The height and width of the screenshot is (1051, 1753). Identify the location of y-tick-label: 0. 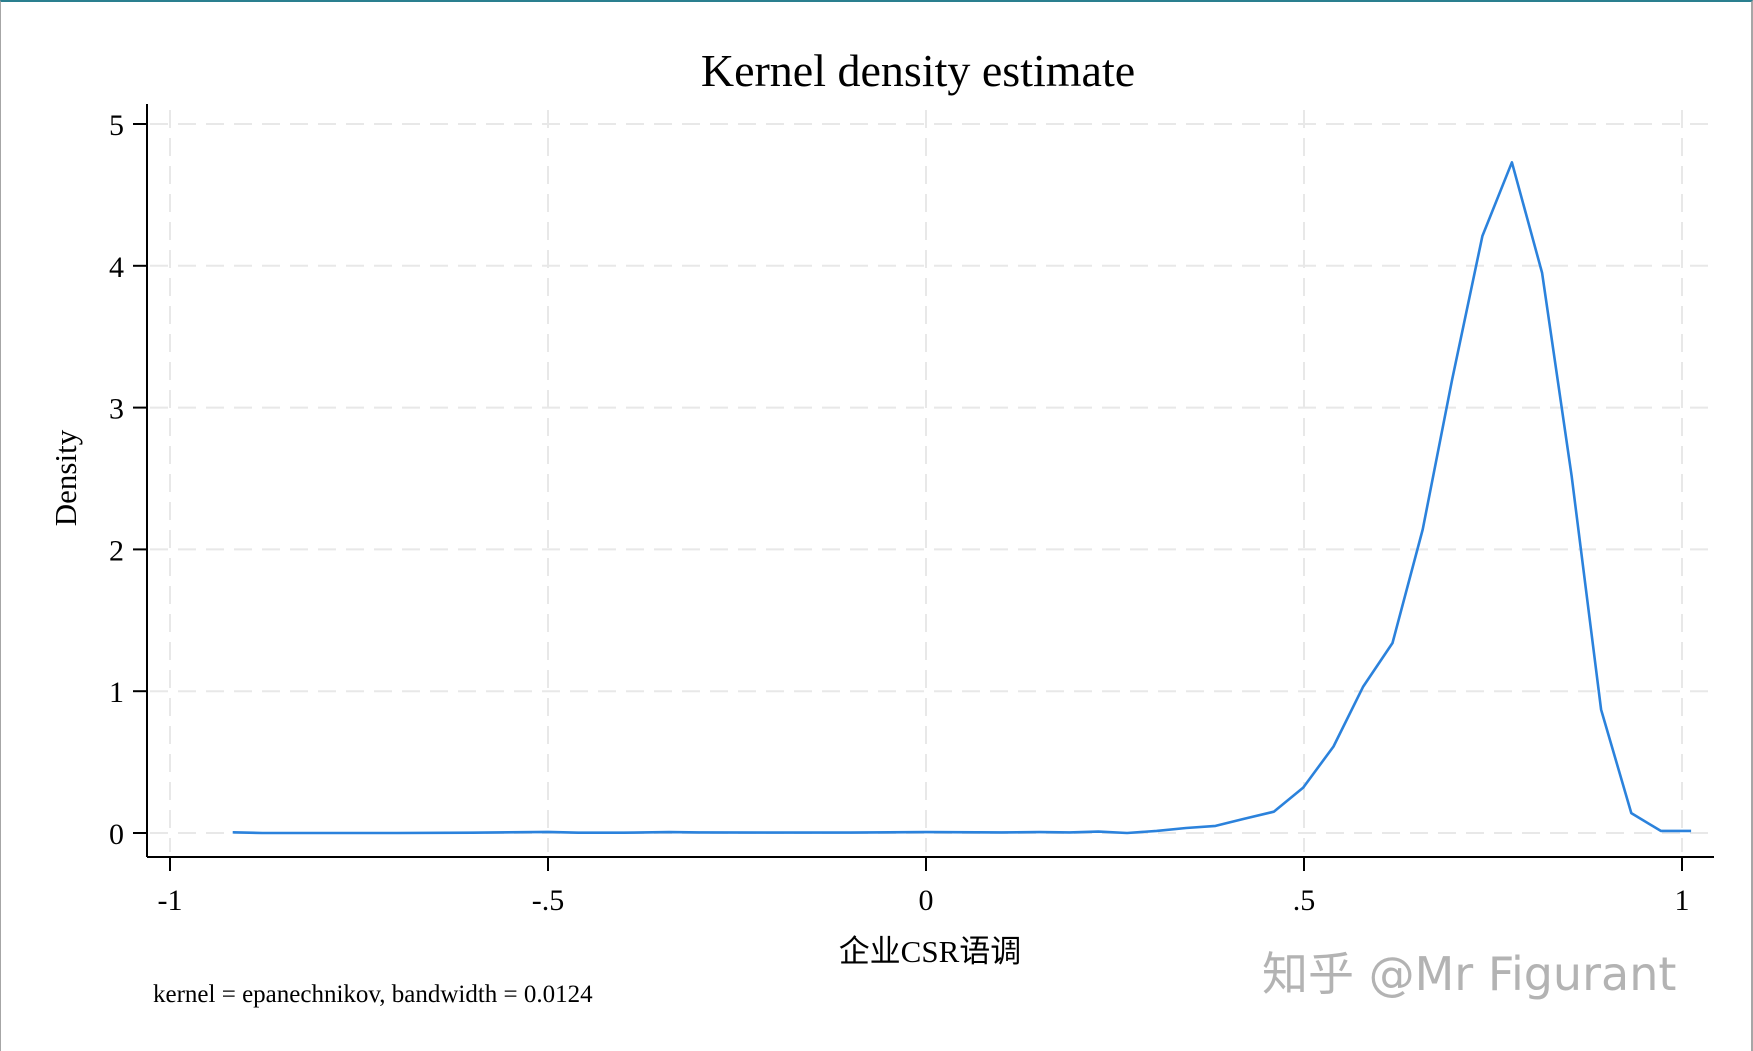
(116, 834).